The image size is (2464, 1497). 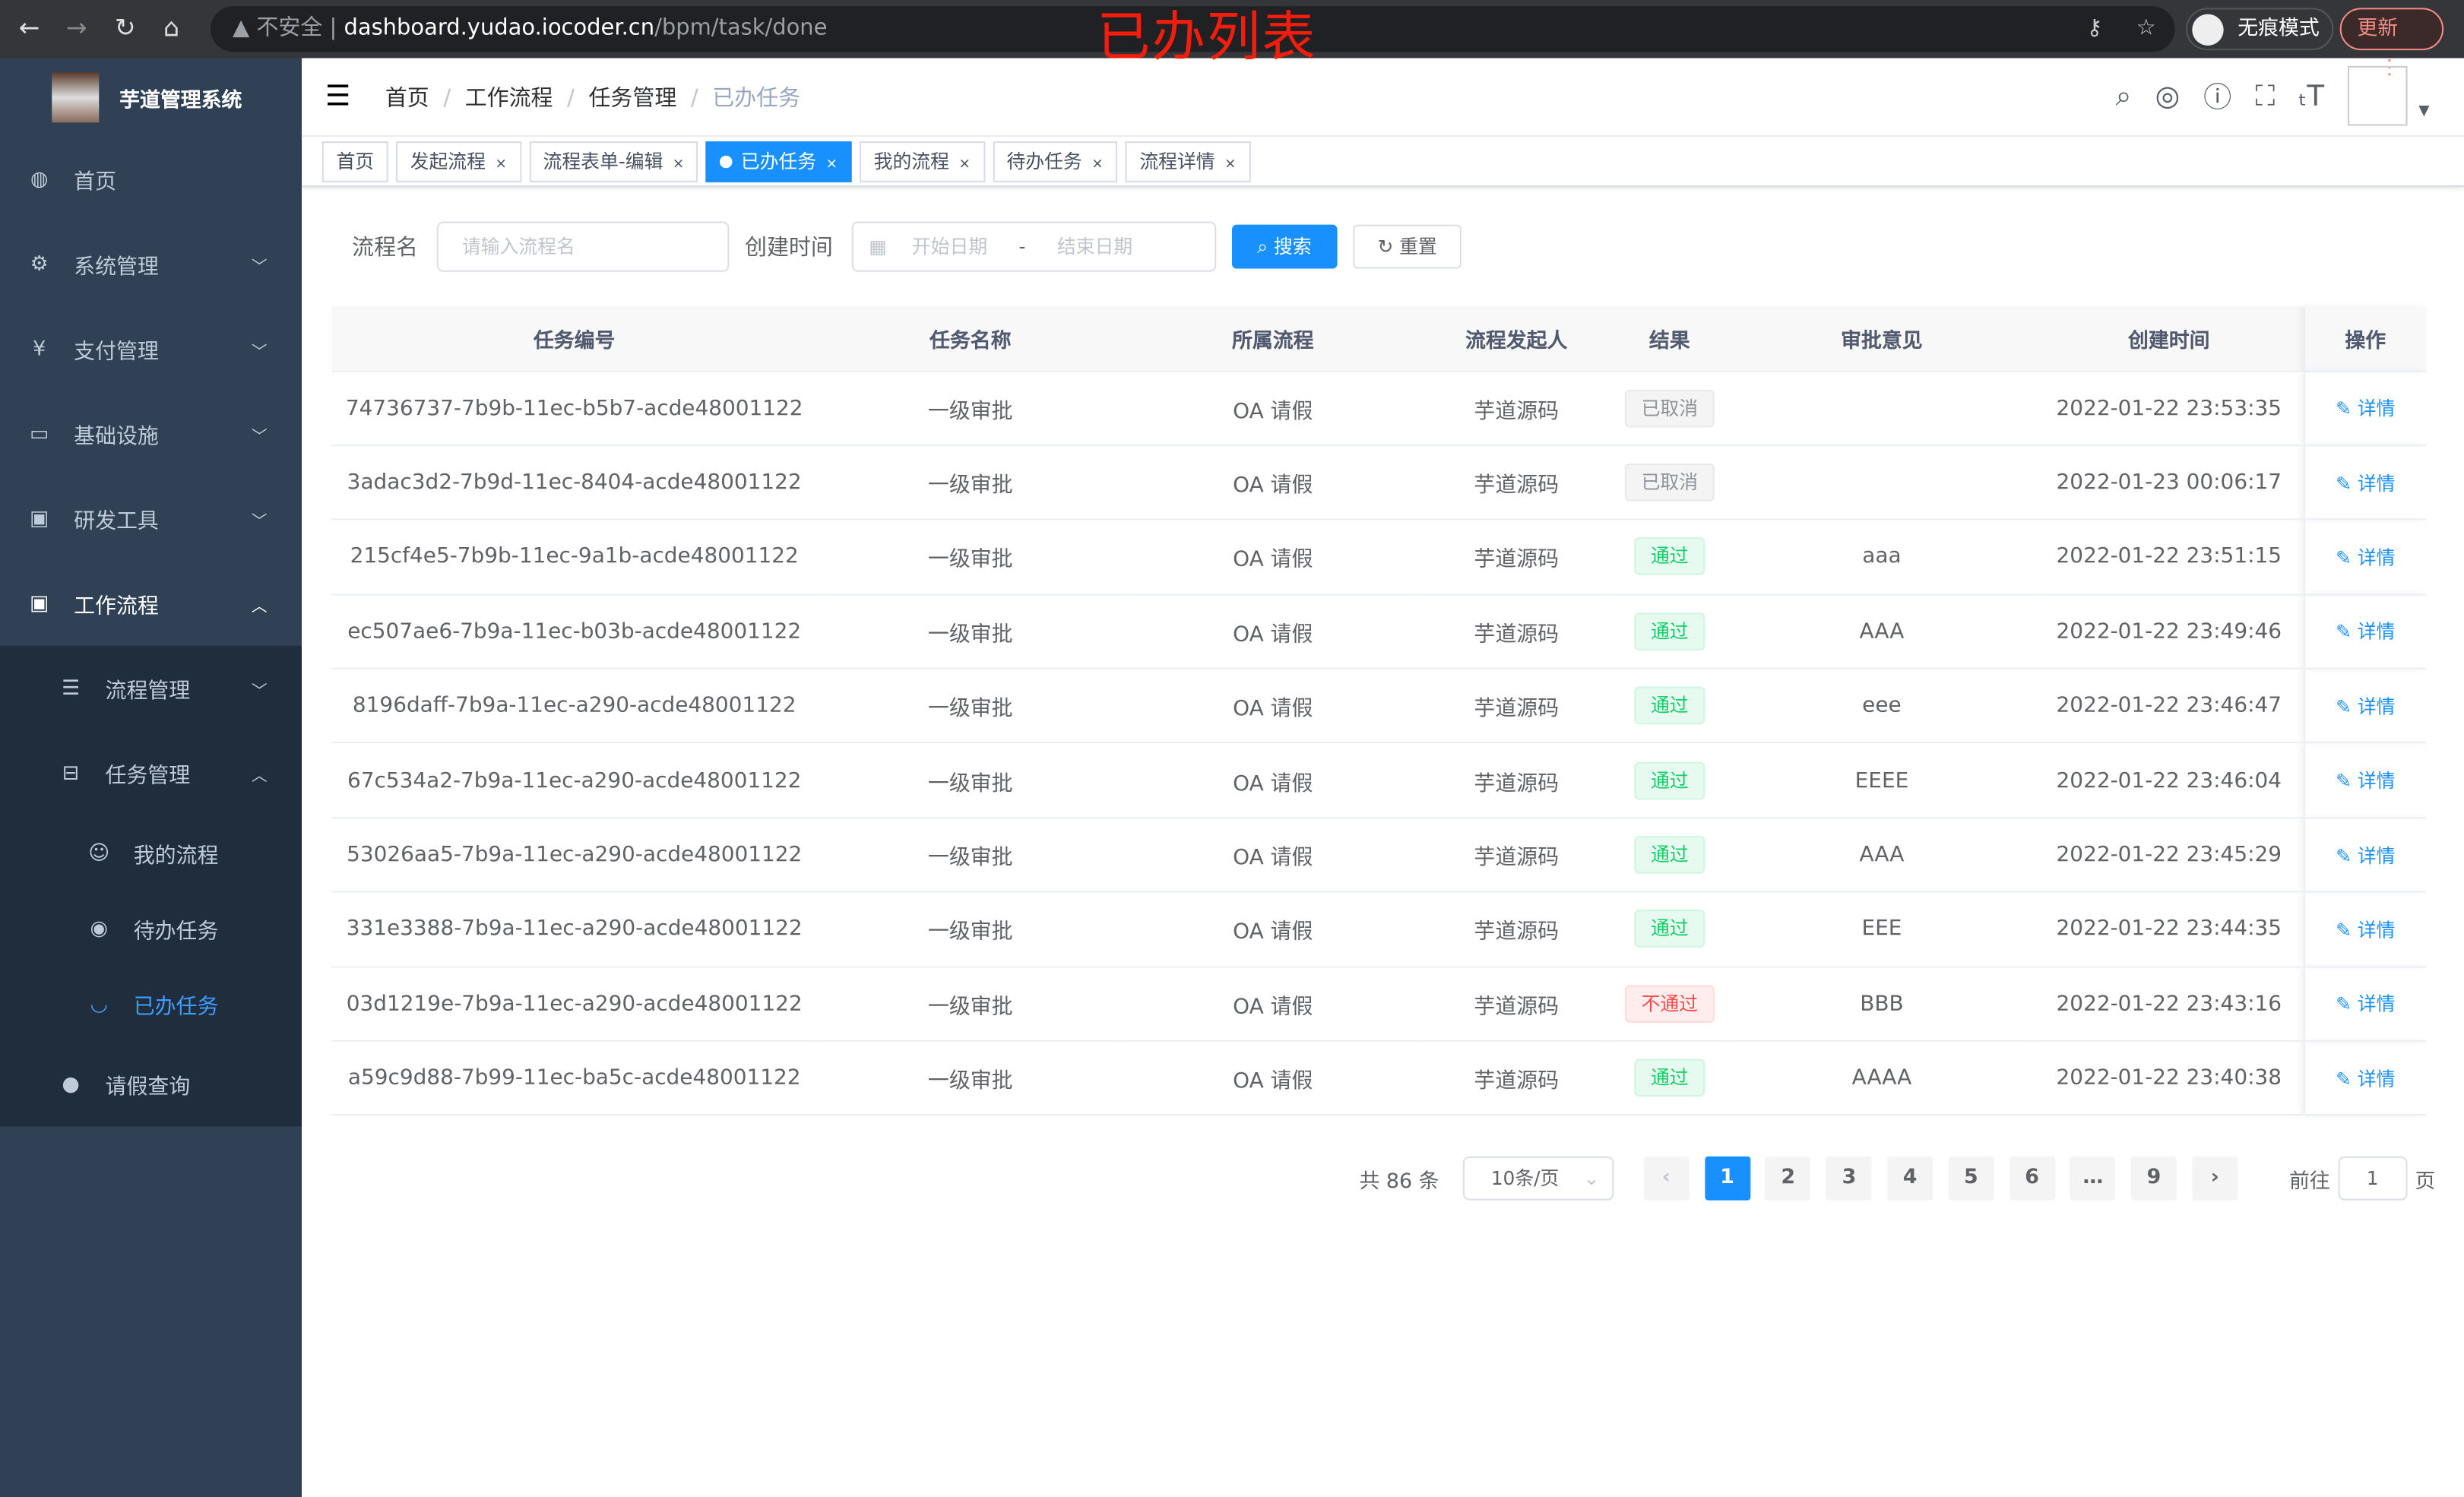 What do you see at coordinates (338, 96) in the screenshot?
I see `hamburger-icon: ☰` at bounding box center [338, 96].